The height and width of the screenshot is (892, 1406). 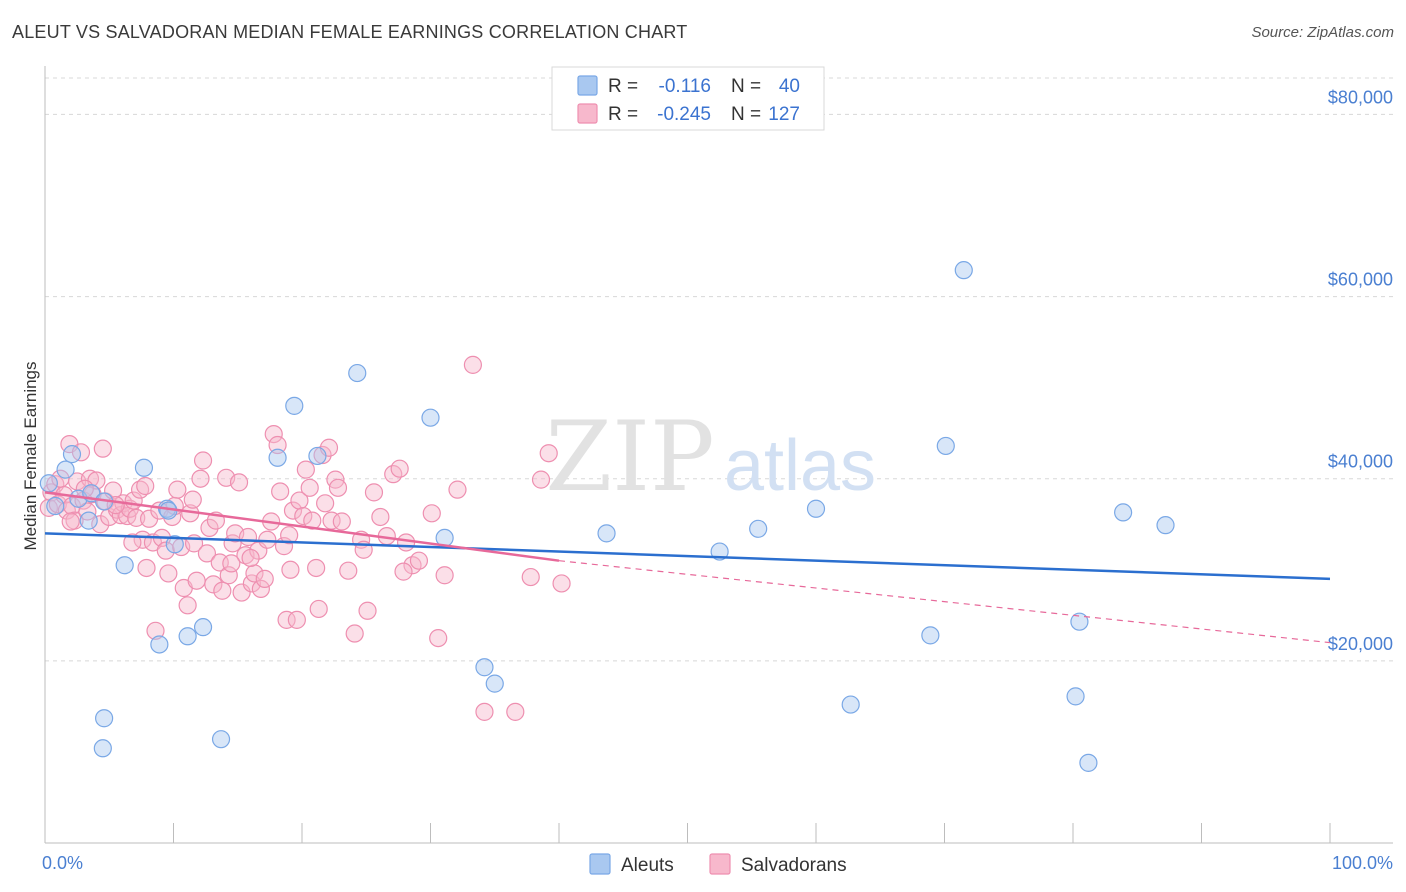 What do you see at coordinates (784, 114) in the screenshot?
I see `legend-n-value-salvadoran: 127` at bounding box center [784, 114].